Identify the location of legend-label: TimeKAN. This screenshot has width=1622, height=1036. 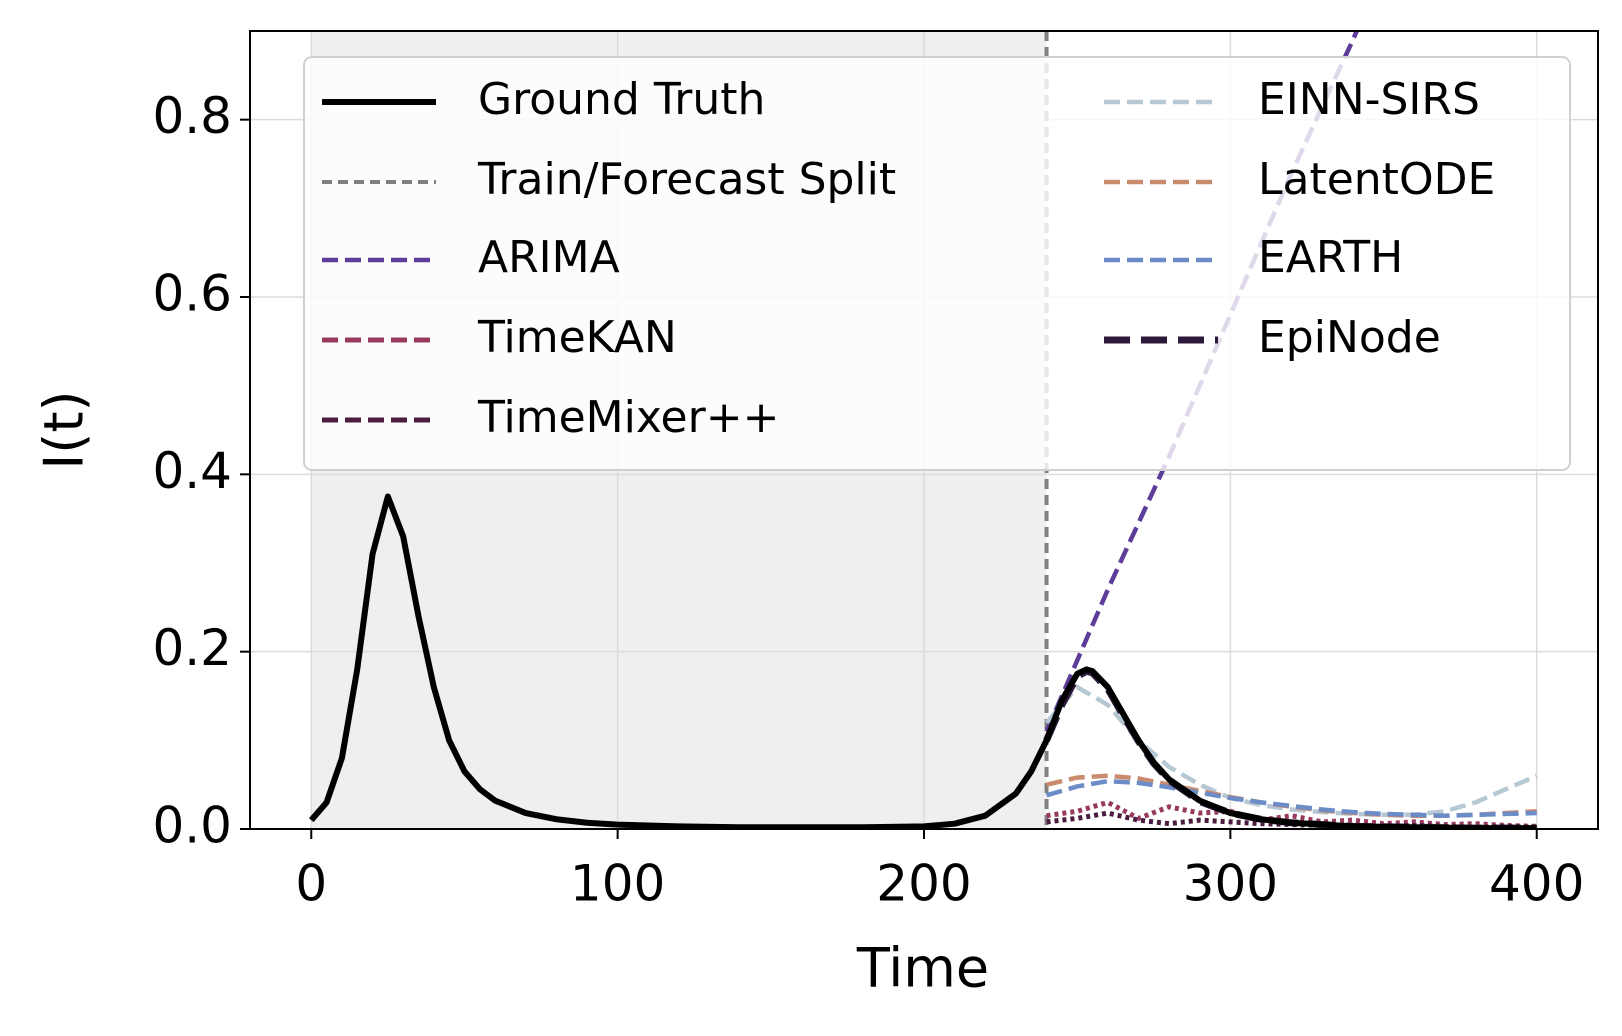
(577, 337).